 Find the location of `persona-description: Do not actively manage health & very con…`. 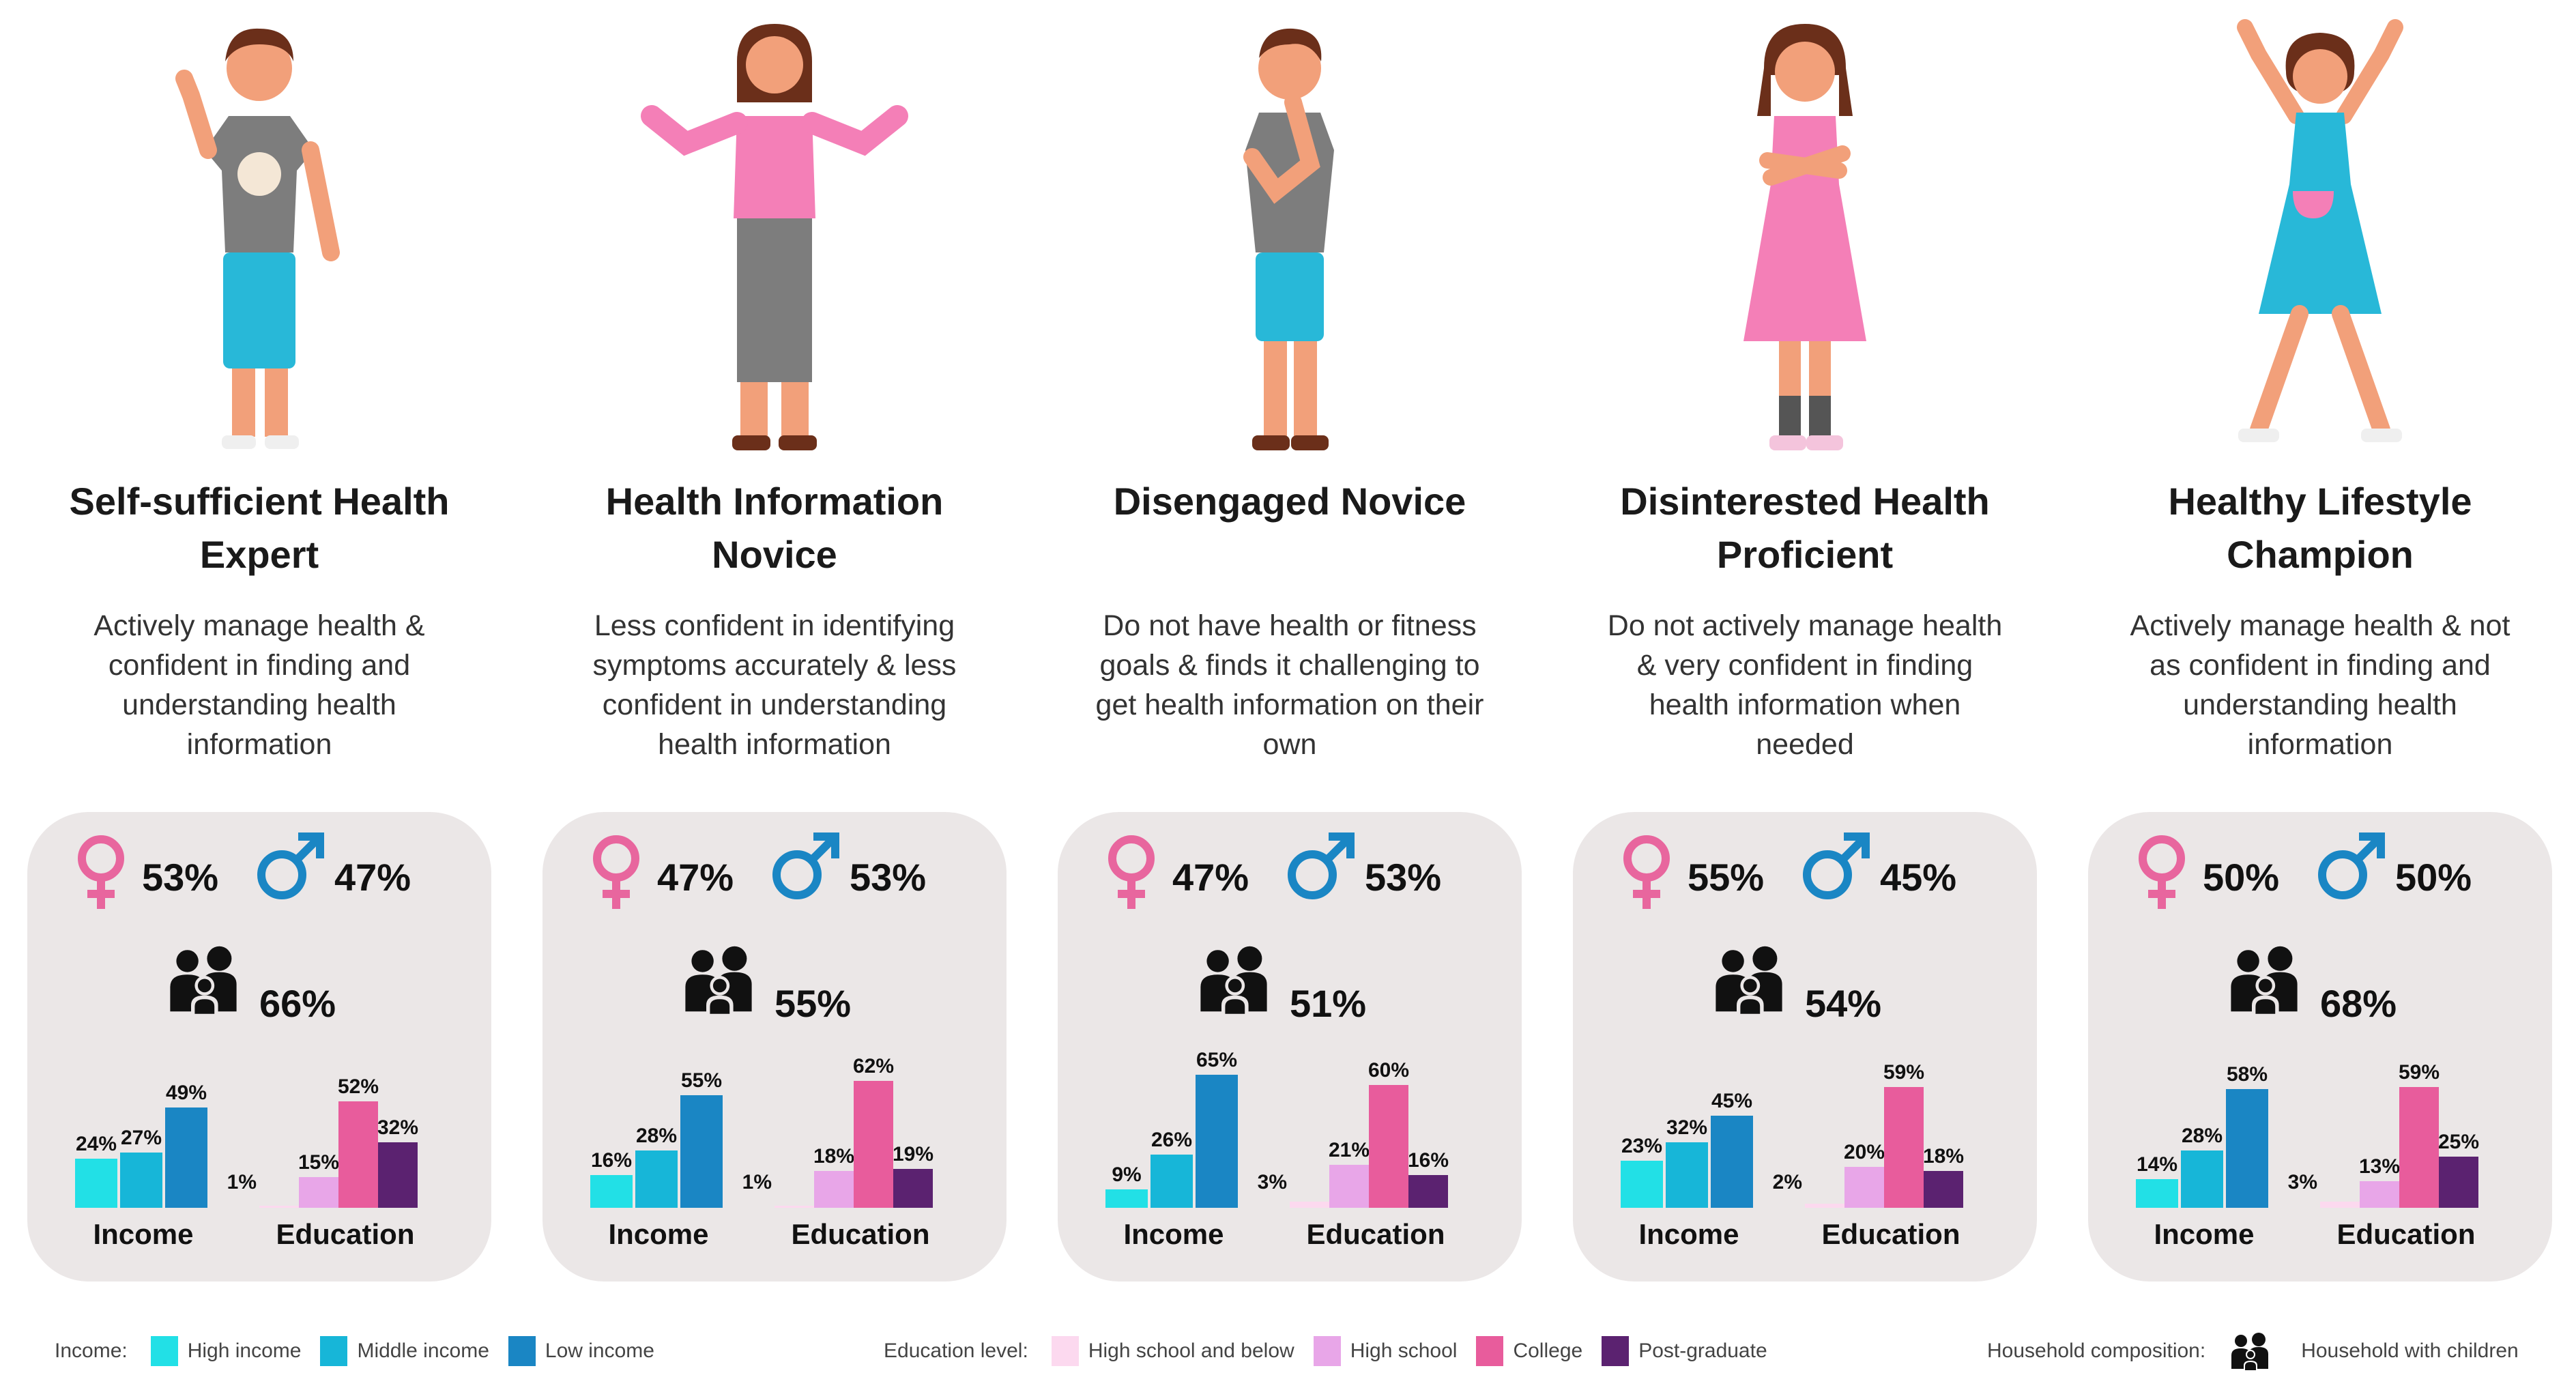

persona-description: Do not actively manage health & very con… is located at coordinates (1805, 685).